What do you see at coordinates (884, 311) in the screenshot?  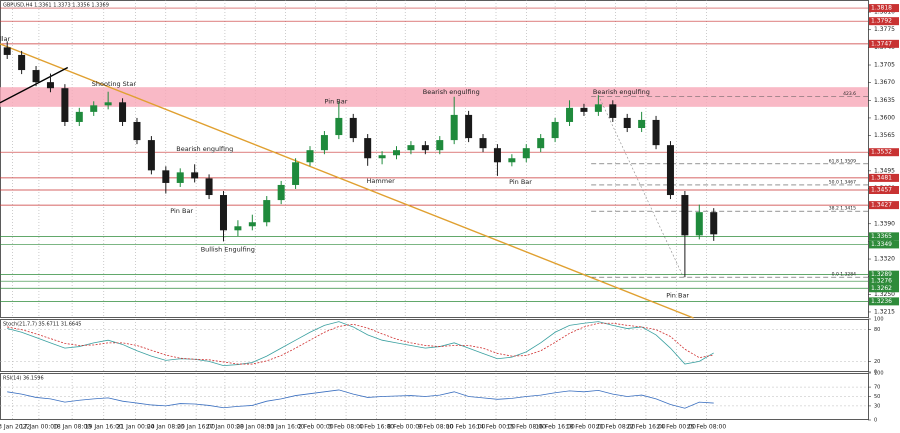 I see `y-tick-label: 1.3215` at bounding box center [884, 311].